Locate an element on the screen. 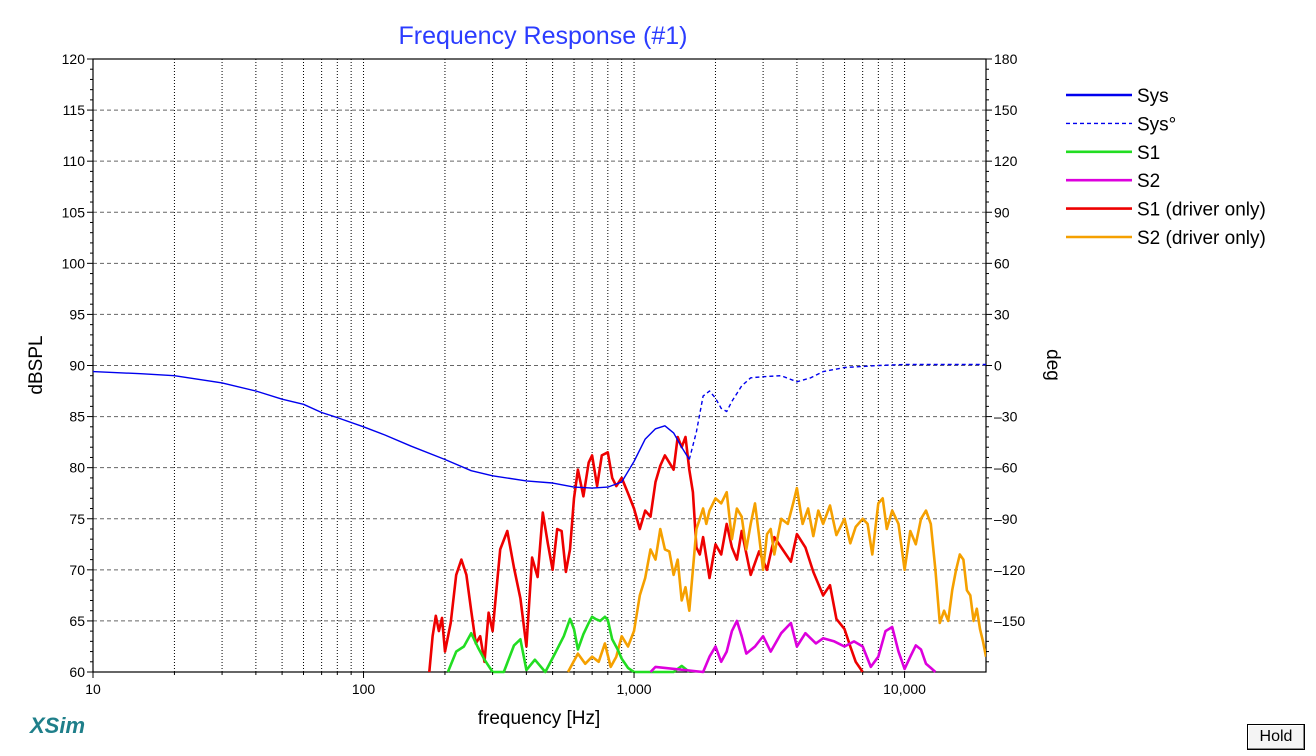 This screenshot has height=756, width=1316. legend-label: S1 is located at coordinates (1148, 153).